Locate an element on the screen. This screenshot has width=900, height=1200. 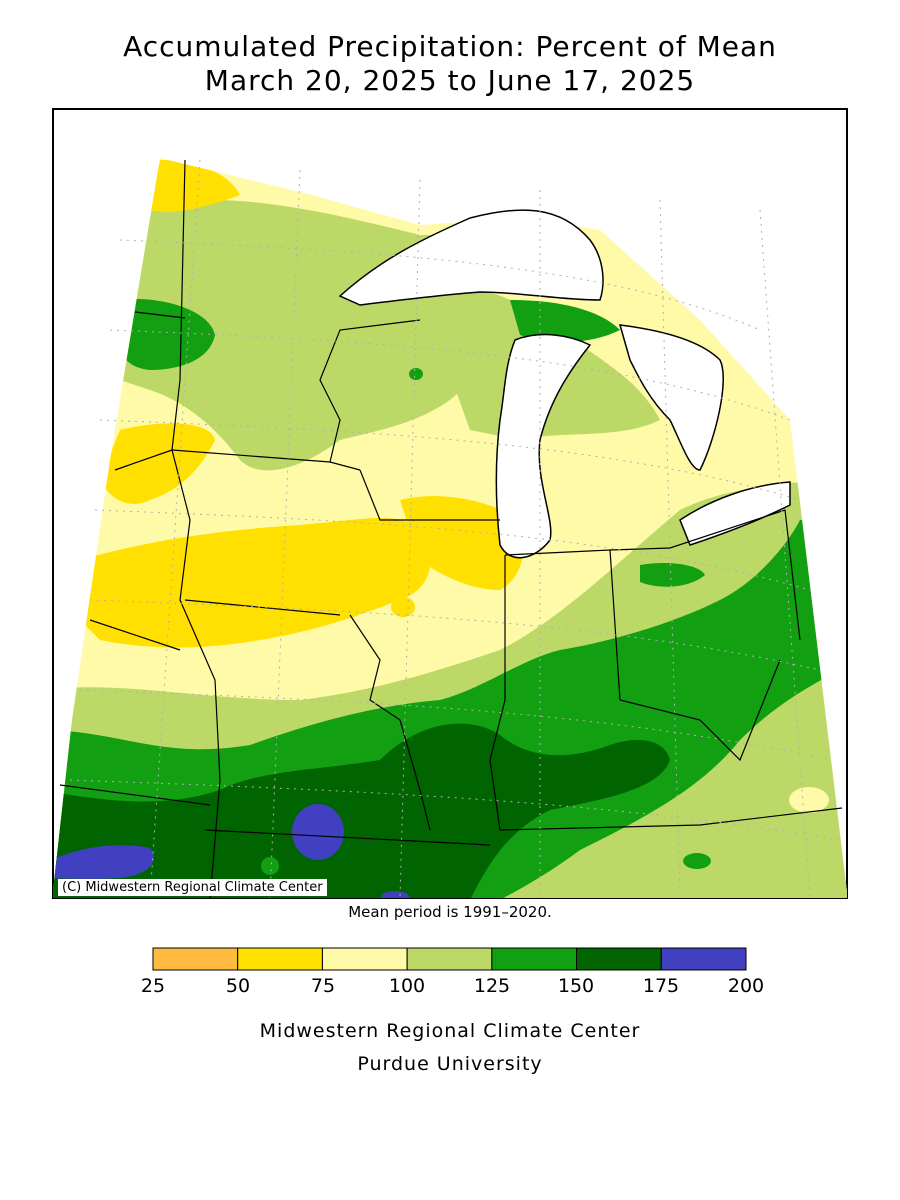
legend-colorbar is located at coordinates (449, 959).